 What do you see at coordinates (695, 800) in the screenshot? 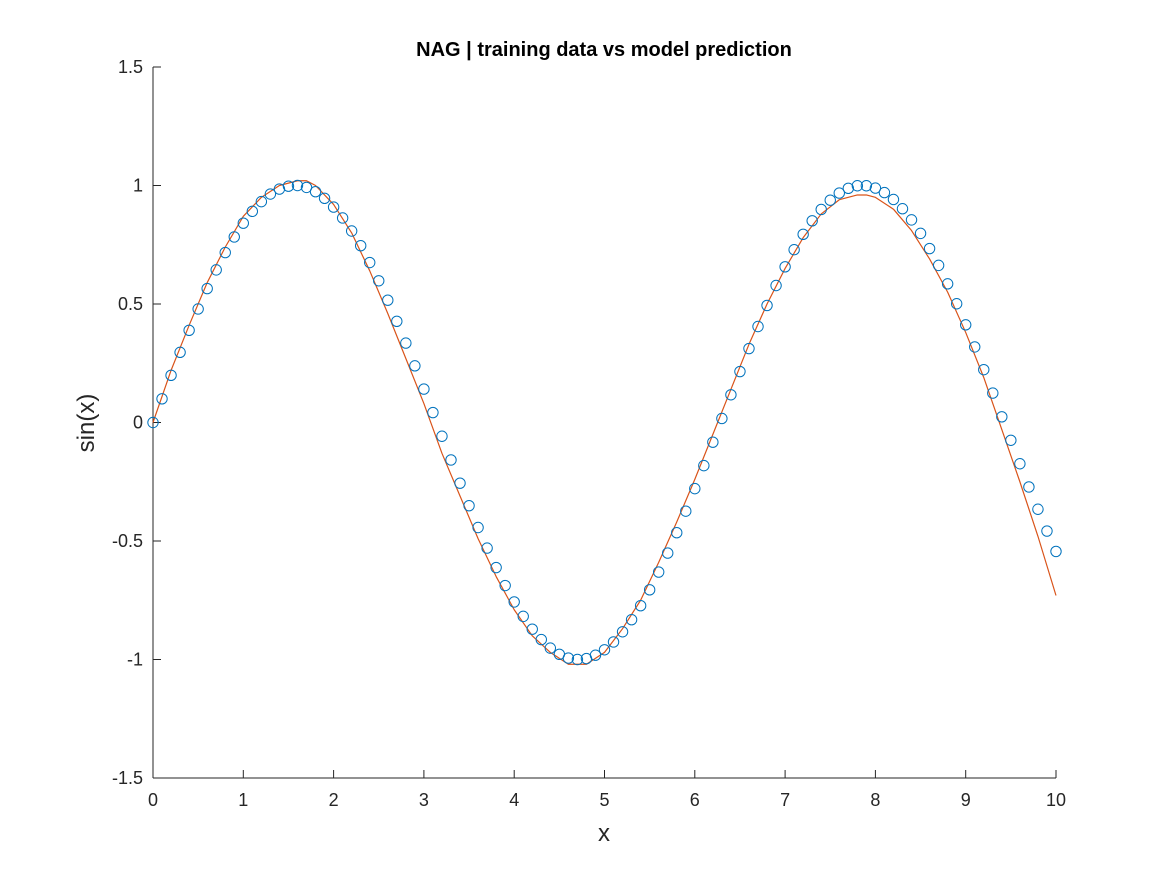
I see `x-tick-label: 6` at bounding box center [695, 800].